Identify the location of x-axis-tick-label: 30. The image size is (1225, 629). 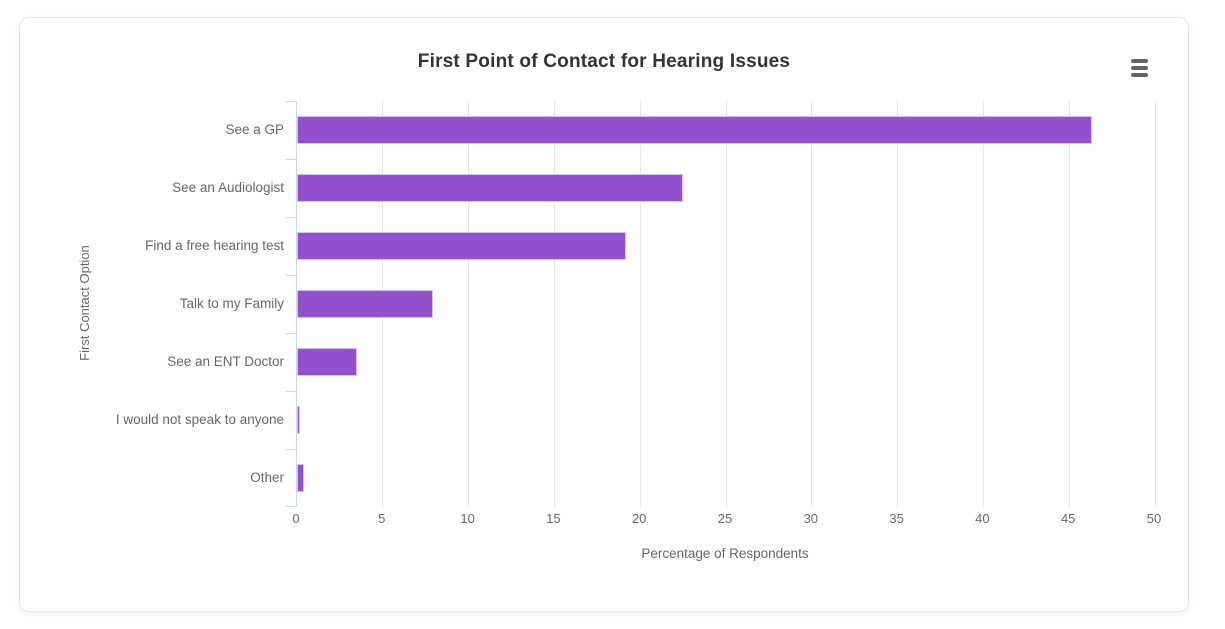
(811, 518).